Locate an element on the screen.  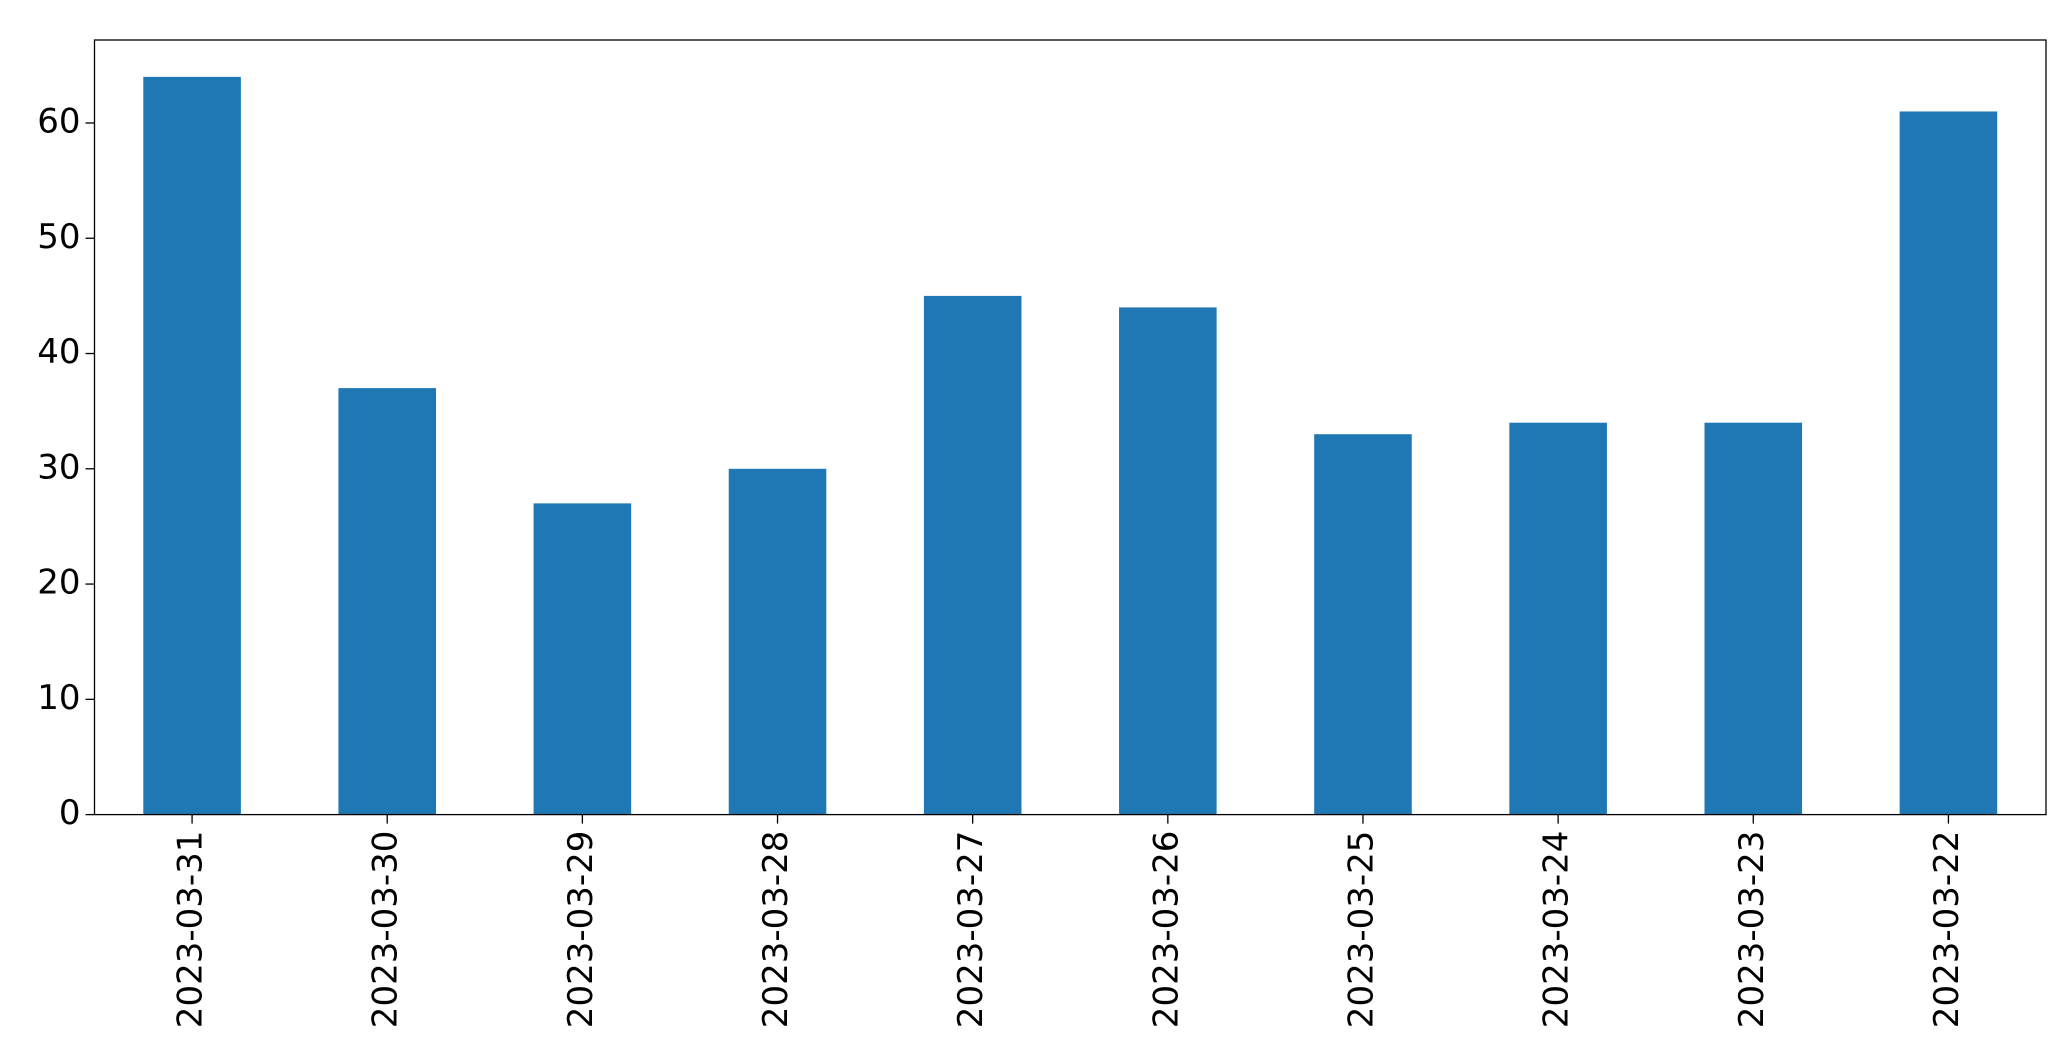
y-tick-label: 10 is located at coordinates (58, 698).